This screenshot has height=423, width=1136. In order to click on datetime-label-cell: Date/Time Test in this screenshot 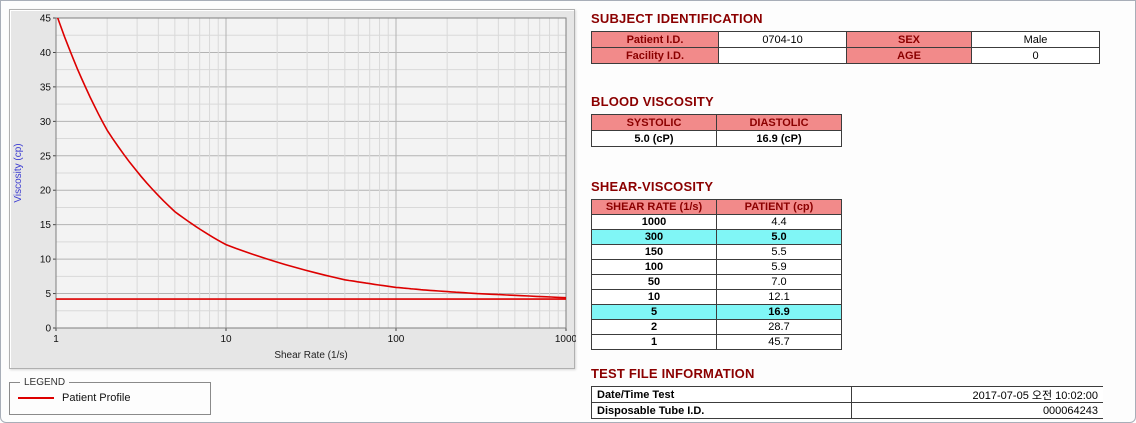, I will do `click(721, 394)`.